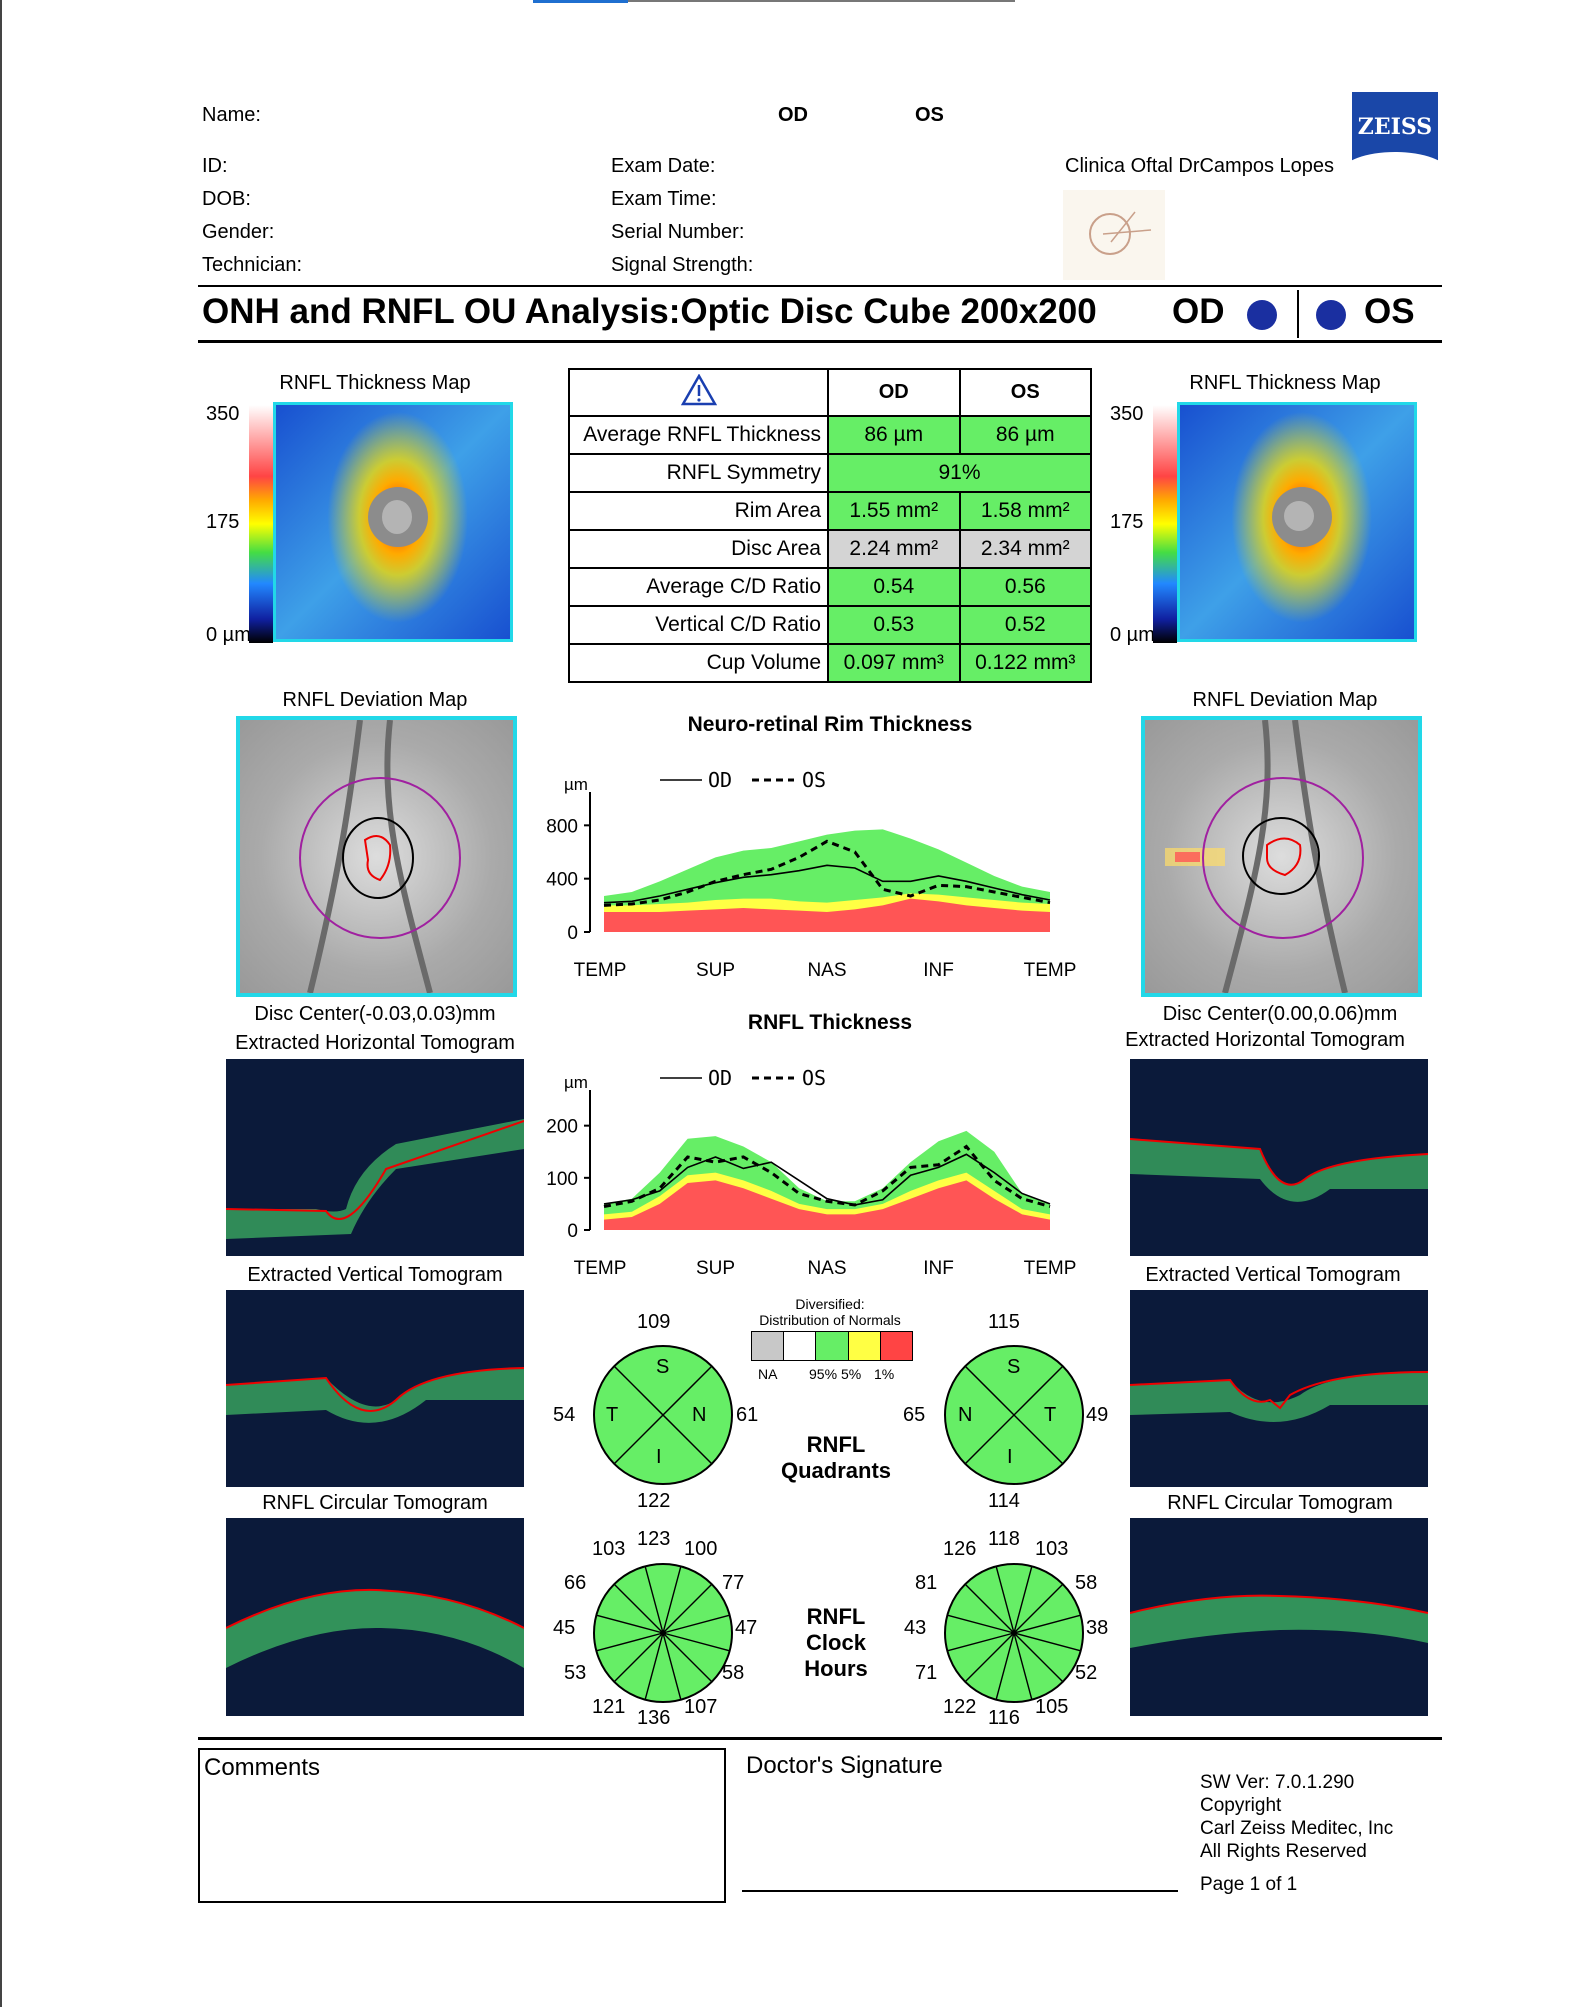 Image resolution: width=1592 pixels, height=2007 pixels. Describe the element at coordinates (562, 826) in the screenshot. I see `y-tick-label: 800` at that location.